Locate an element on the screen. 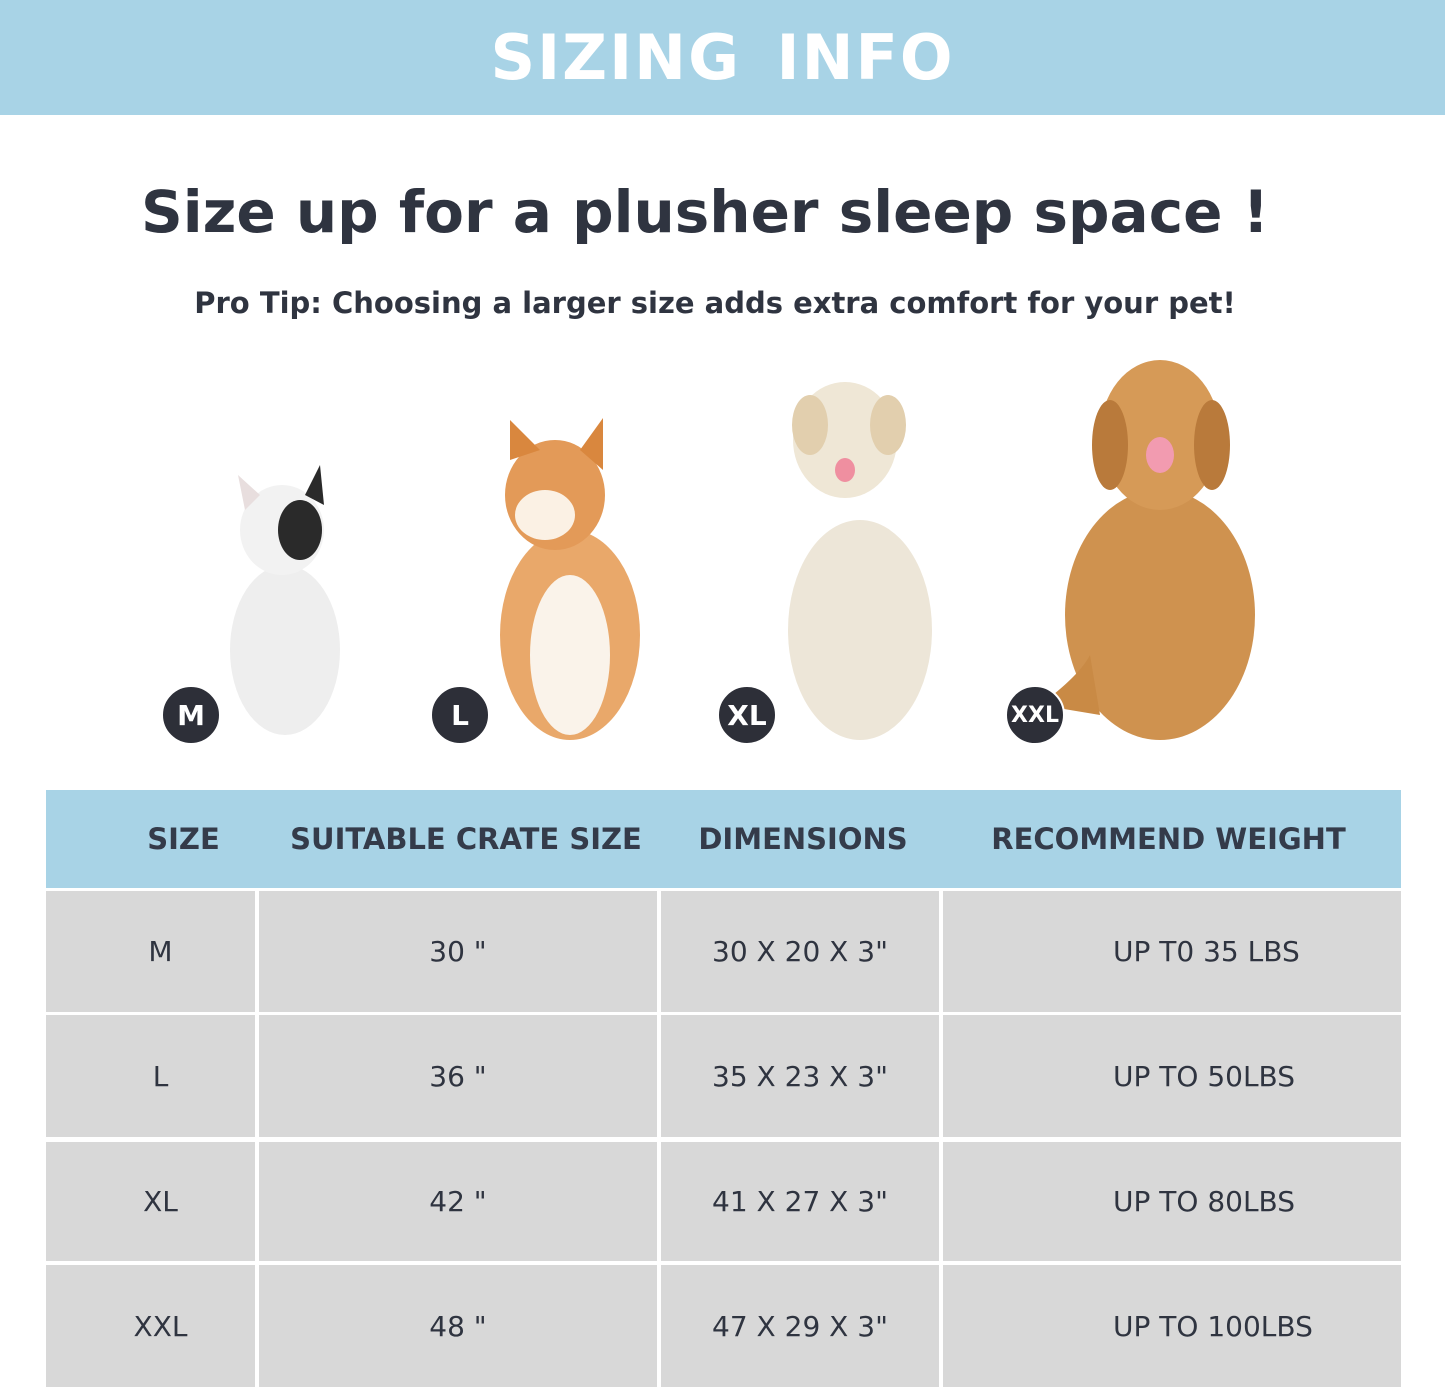  golden-retriever-image is located at coordinates (1147, 550).